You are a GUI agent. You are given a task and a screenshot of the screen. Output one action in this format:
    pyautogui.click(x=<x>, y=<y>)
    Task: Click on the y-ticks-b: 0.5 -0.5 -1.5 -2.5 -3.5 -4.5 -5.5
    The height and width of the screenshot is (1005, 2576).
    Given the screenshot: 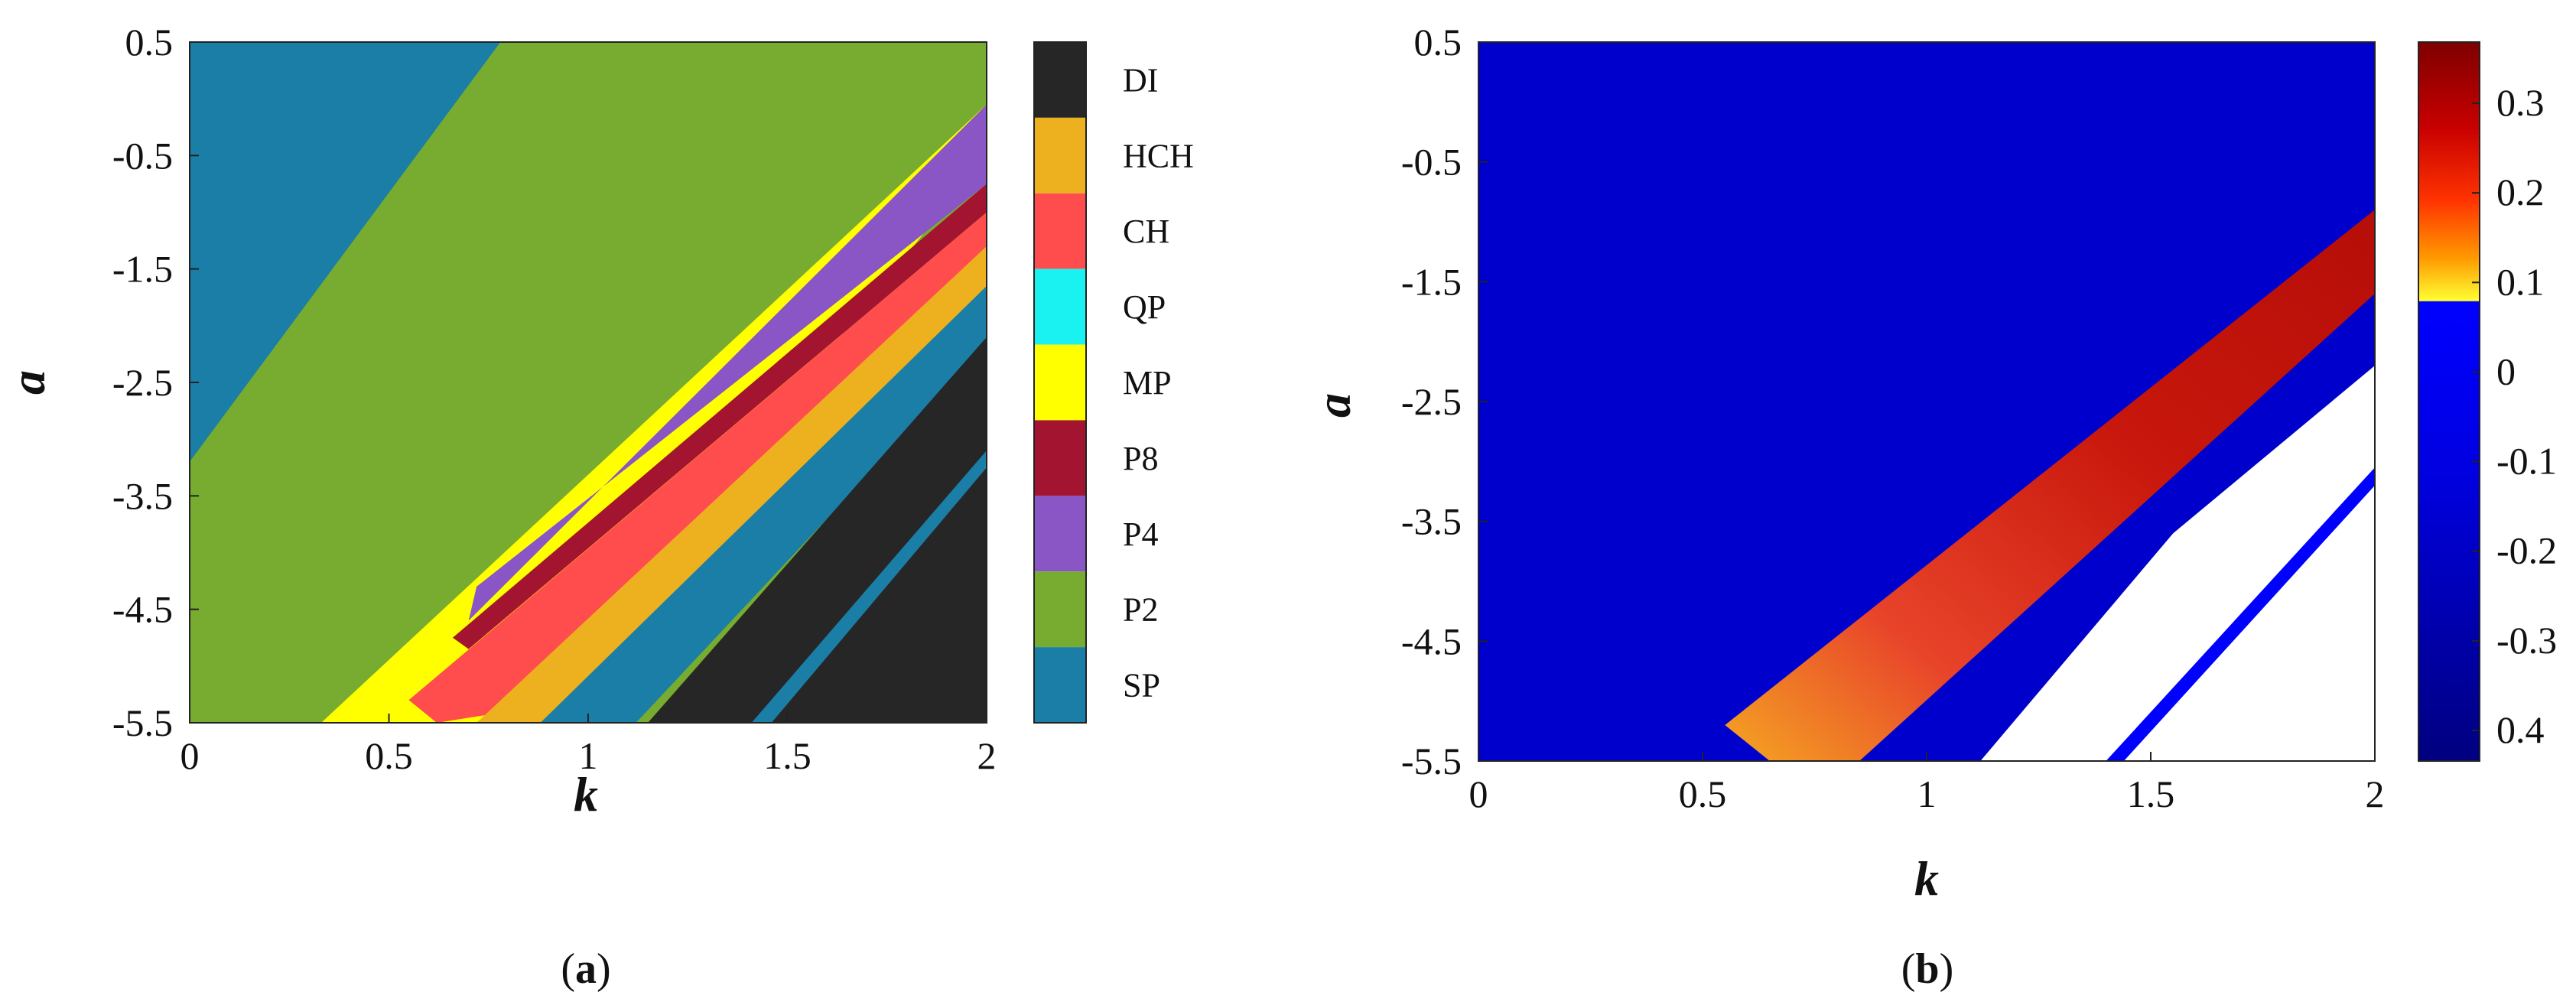 What is the action you would take?
    pyautogui.click(x=1444, y=401)
    